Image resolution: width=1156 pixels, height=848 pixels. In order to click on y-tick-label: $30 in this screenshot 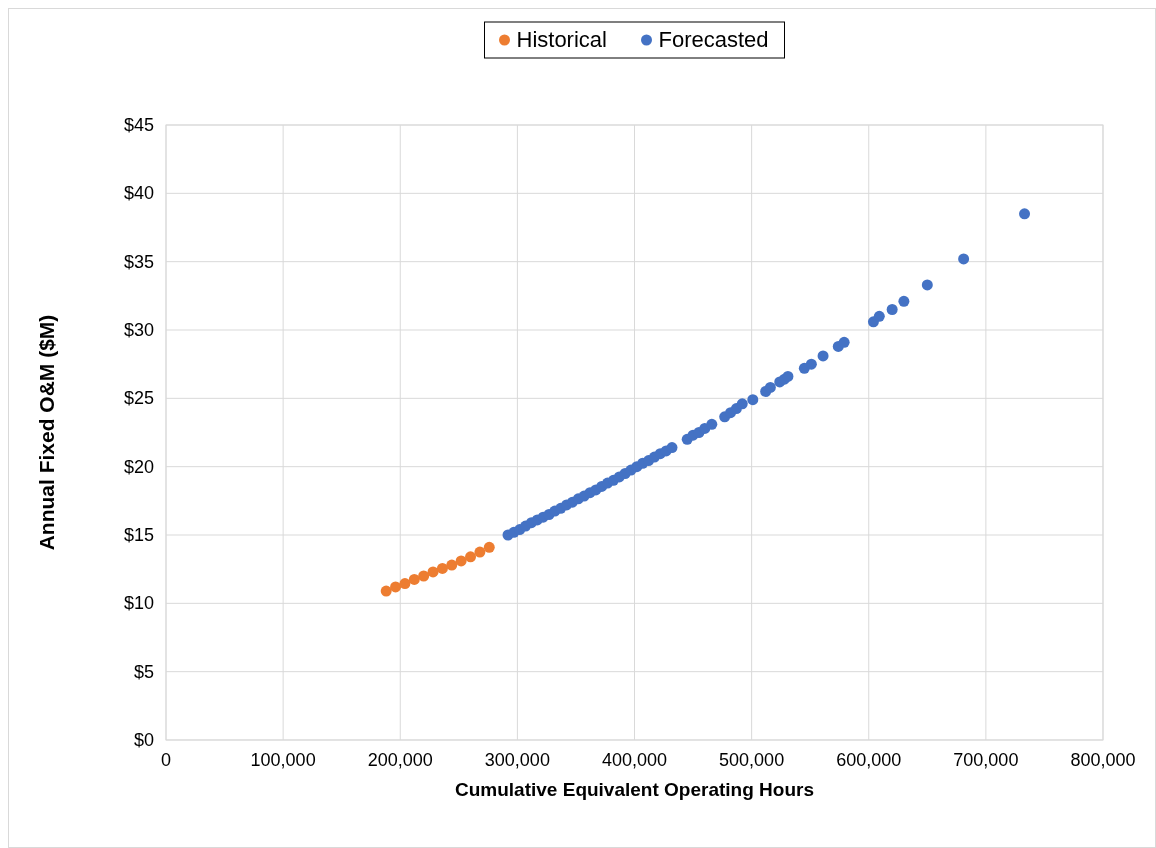, I will do `click(138, 330)`.